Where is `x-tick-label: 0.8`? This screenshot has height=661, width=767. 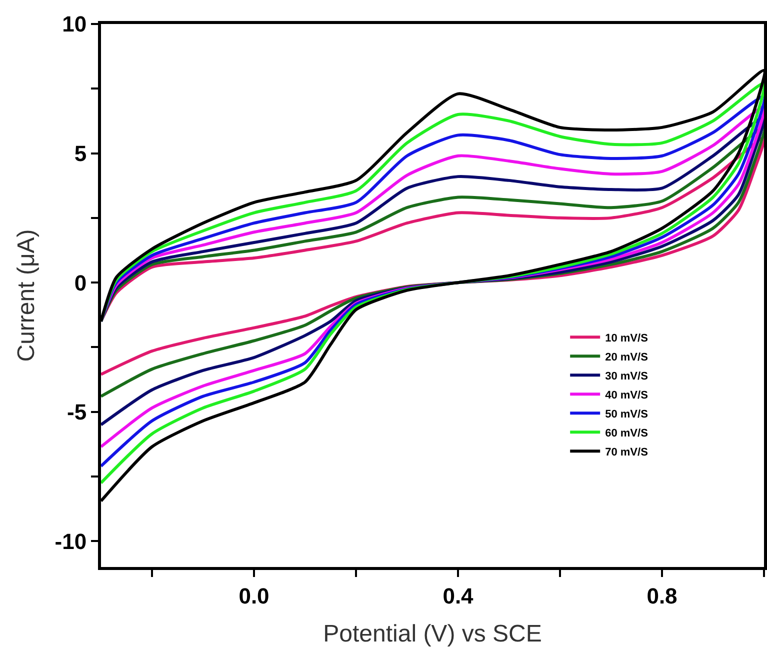 x-tick-label: 0.8 is located at coordinates (662, 595).